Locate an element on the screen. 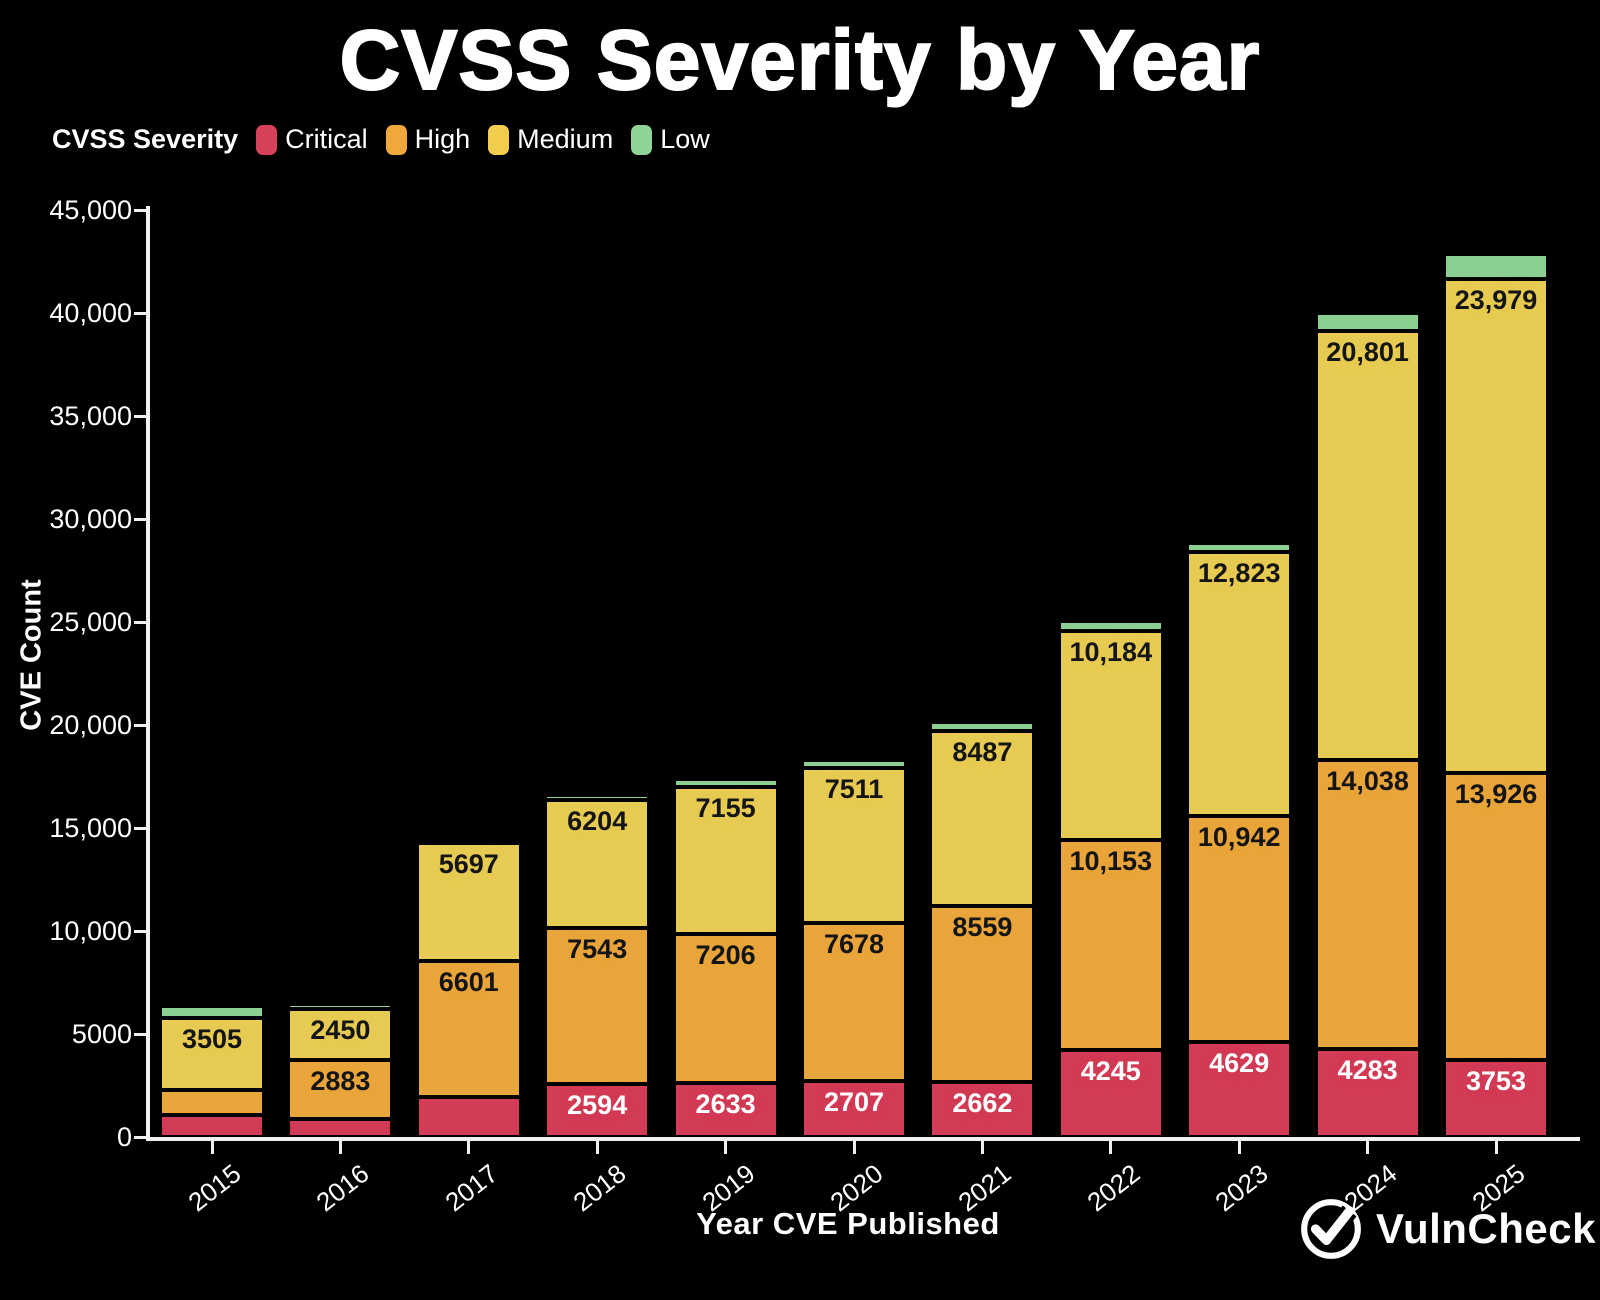 Image resolution: width=1600 pixels, height=1300 pixels. bar-2016-low is located at coordinates (340, 1006).